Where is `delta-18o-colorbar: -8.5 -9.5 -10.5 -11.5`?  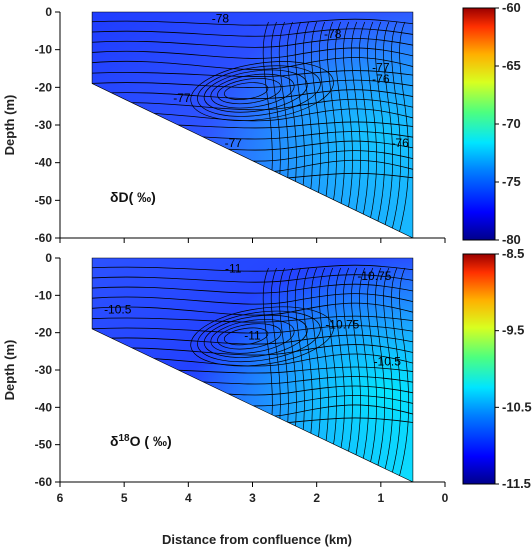 delta-18o-colorbar: -8.5 -9.5 -10.5 -11.5 is located at coordinates (497, 368).